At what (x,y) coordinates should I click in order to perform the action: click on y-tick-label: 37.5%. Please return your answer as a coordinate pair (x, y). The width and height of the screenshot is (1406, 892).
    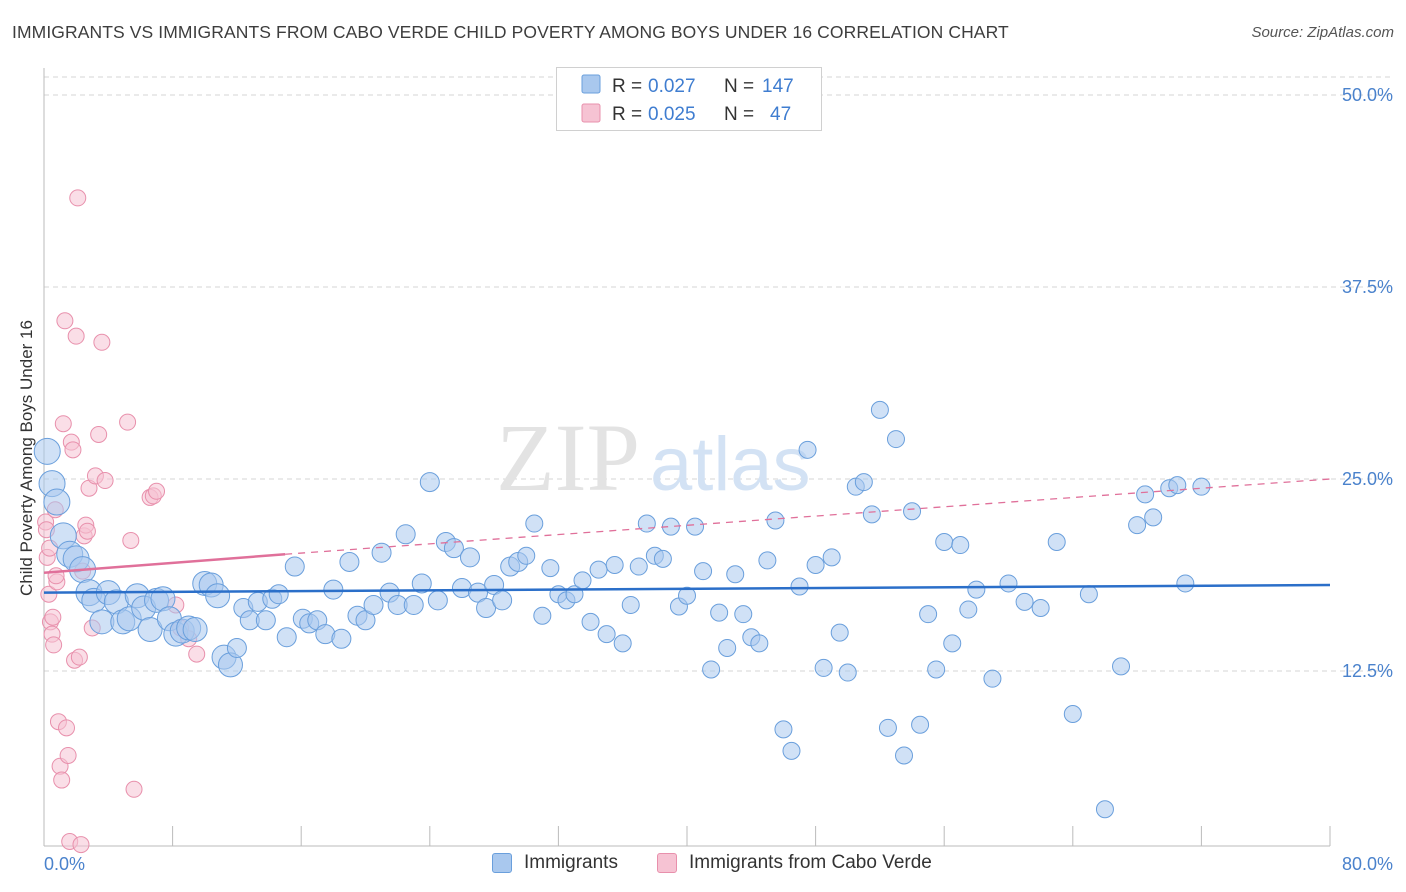
    Looking at the image, I should click on (1367, 287).